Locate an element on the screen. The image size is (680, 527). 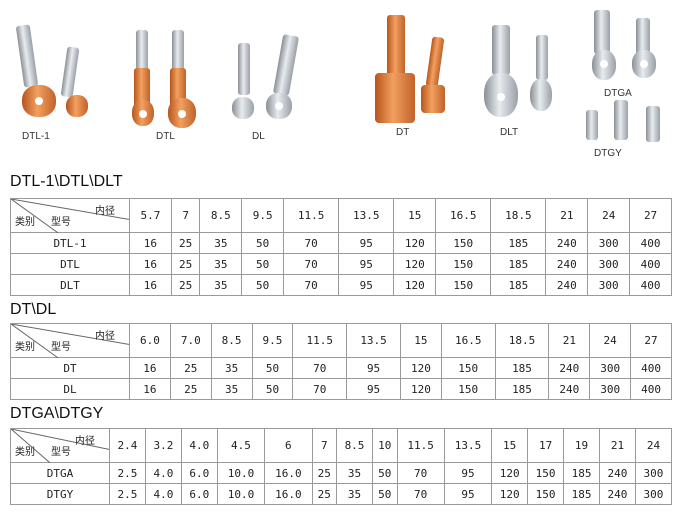
product-dtl-image is located at coordinates (170, 80).